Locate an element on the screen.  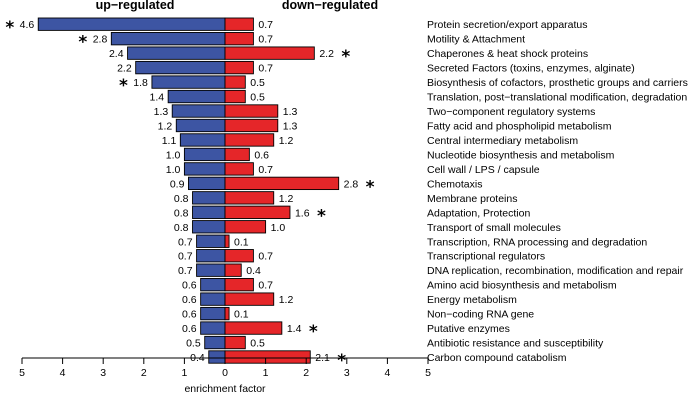
category-label: Chaperones & heat shock proteins is located at coordinates (507, 54).